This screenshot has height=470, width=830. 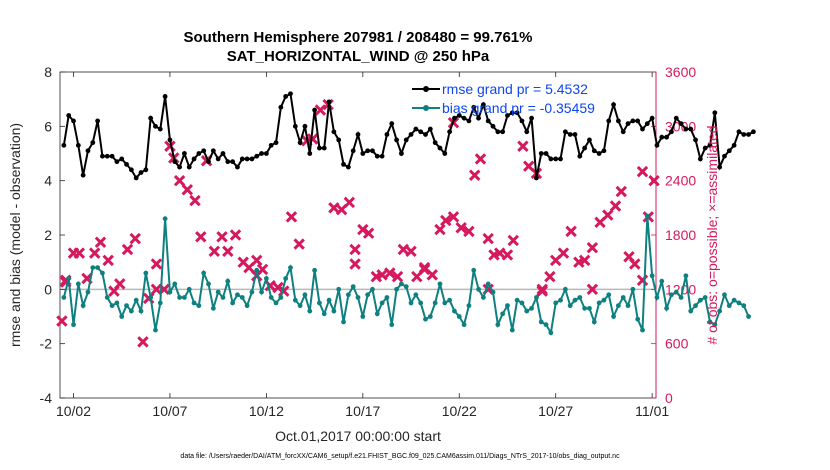 What do you see at coordinates (156, 289) in the screenshot?
I see `obs-possible-point` at bounding box center [156, 289].